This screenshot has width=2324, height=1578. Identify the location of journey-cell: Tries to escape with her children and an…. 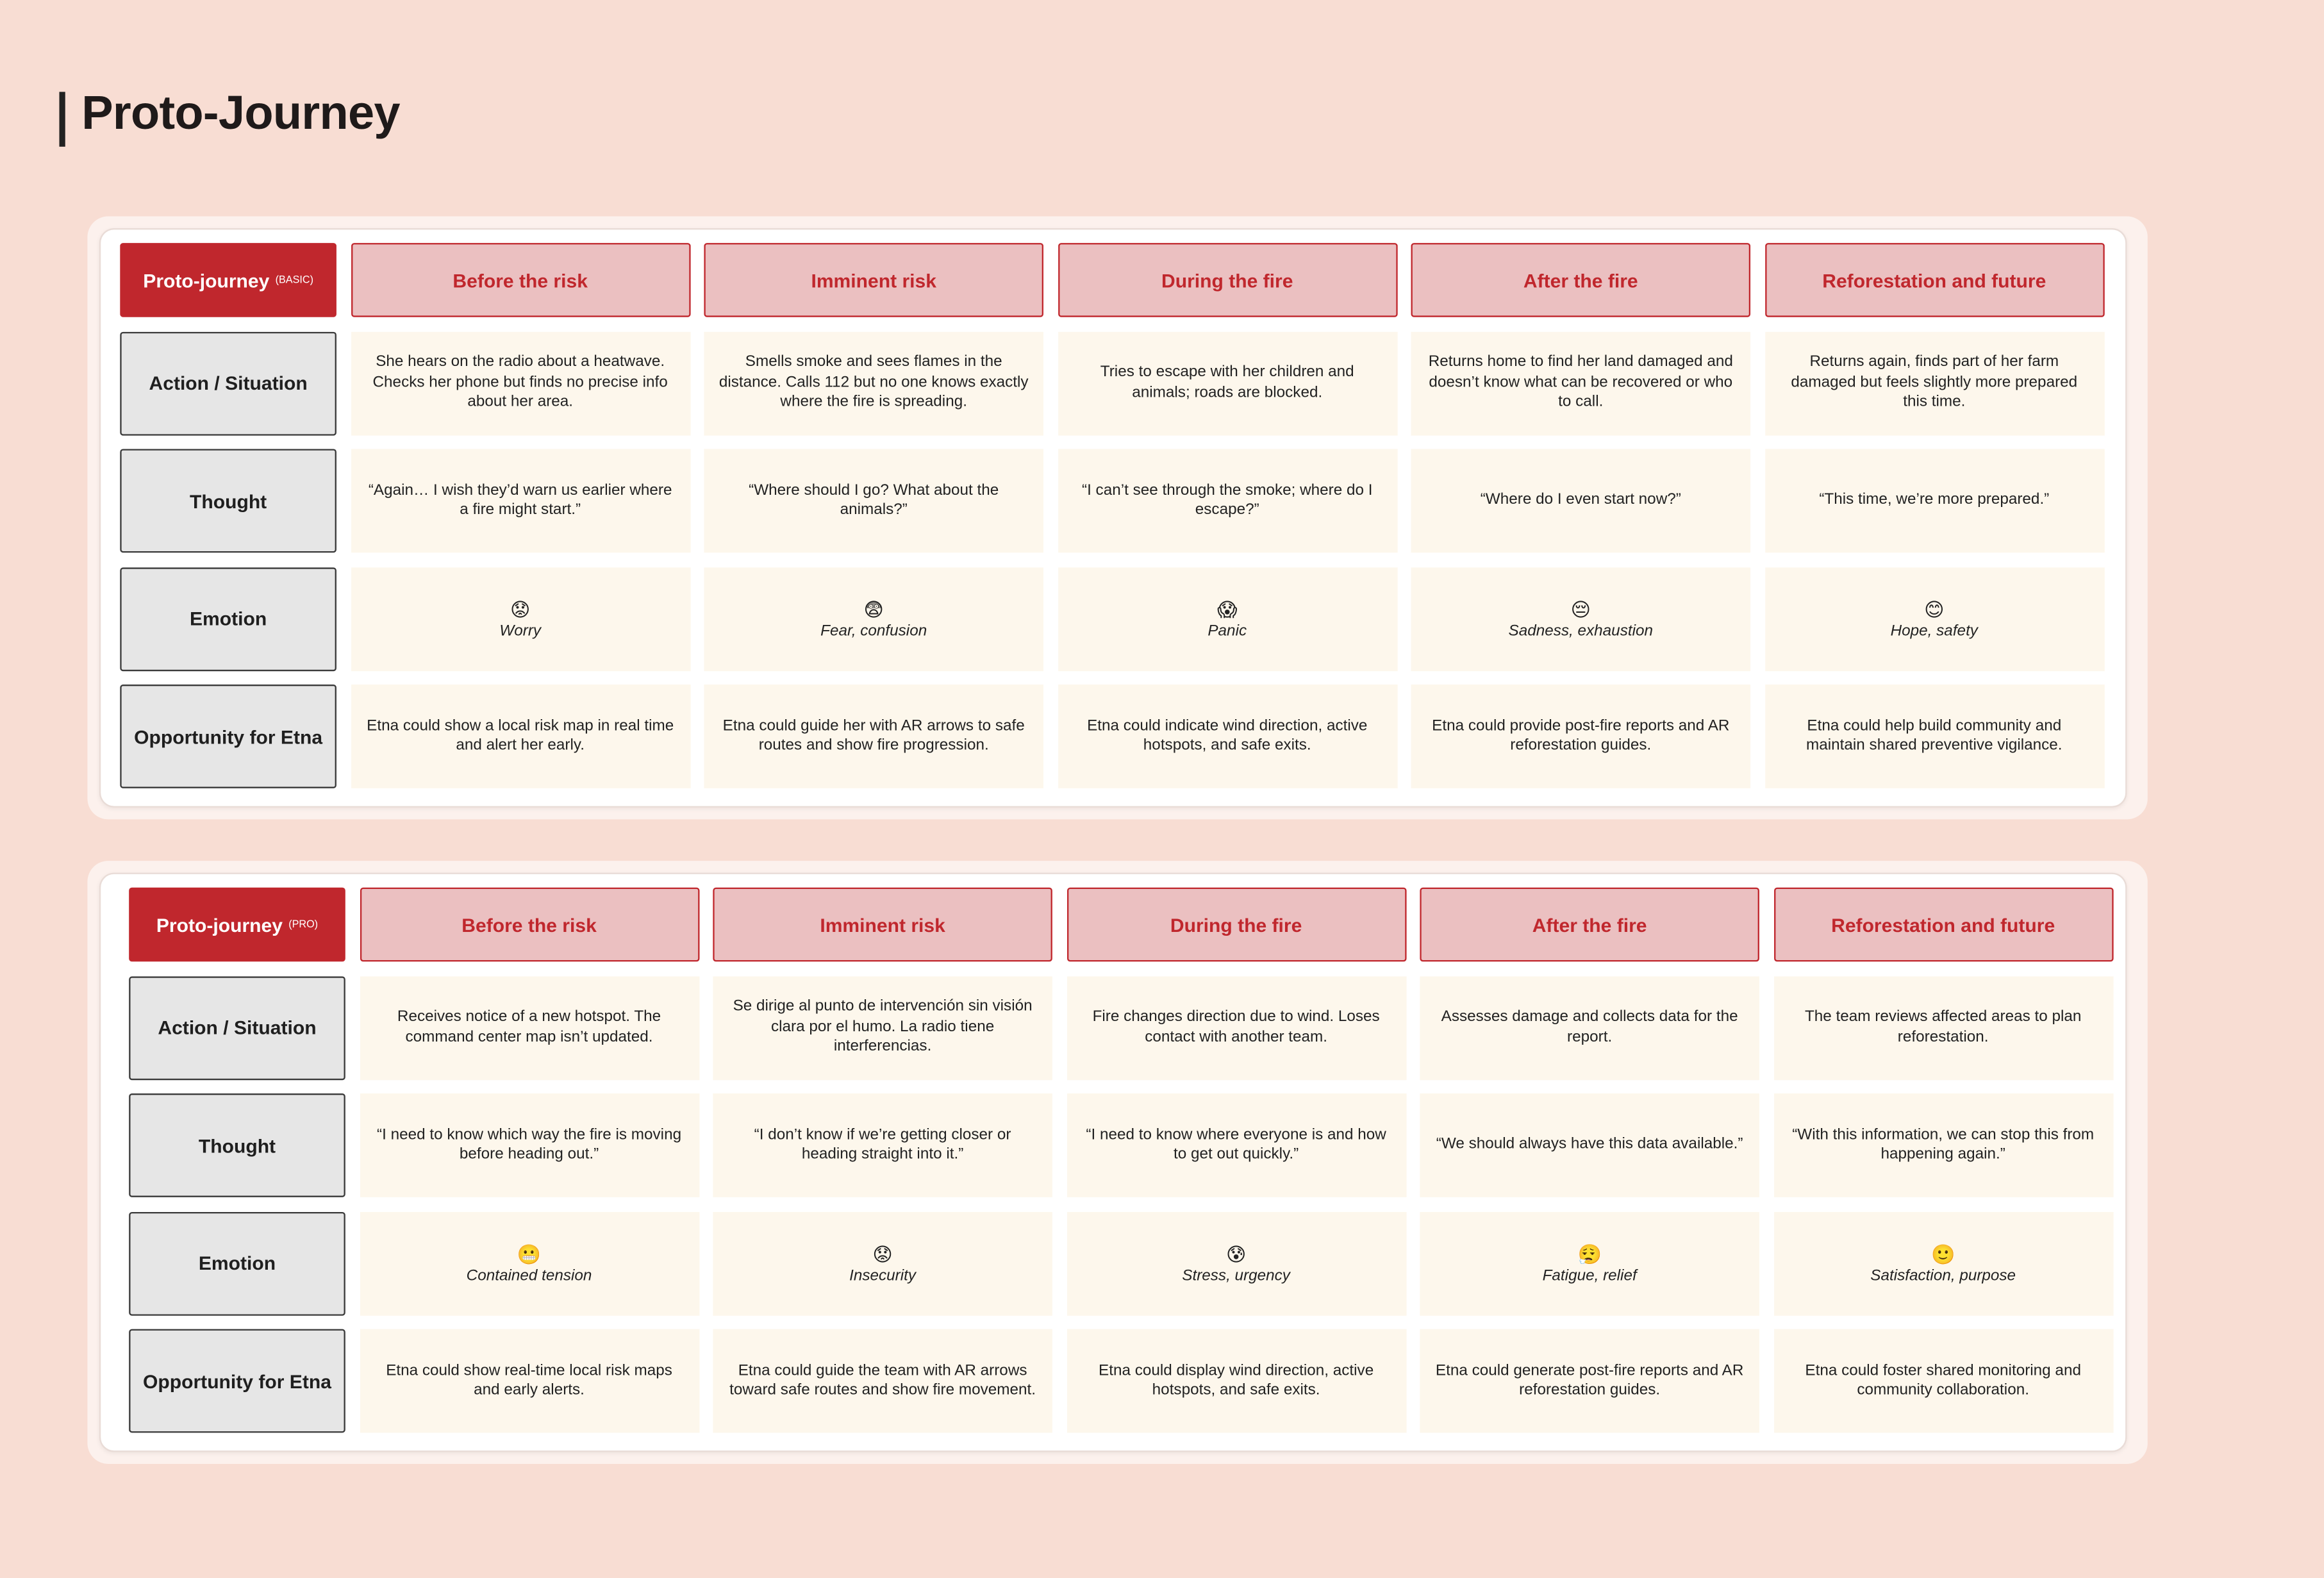
(1227, 383).